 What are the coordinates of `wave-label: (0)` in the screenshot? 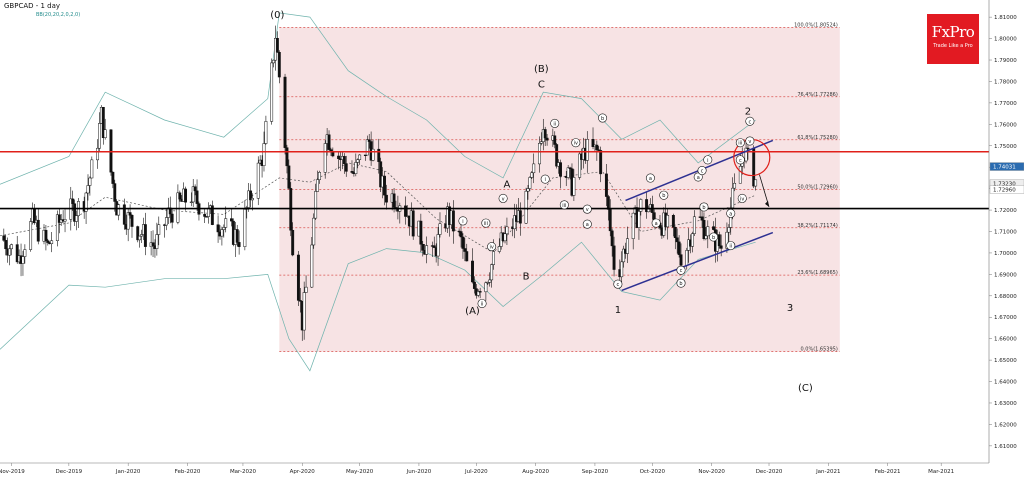 It's located at (277, 15).